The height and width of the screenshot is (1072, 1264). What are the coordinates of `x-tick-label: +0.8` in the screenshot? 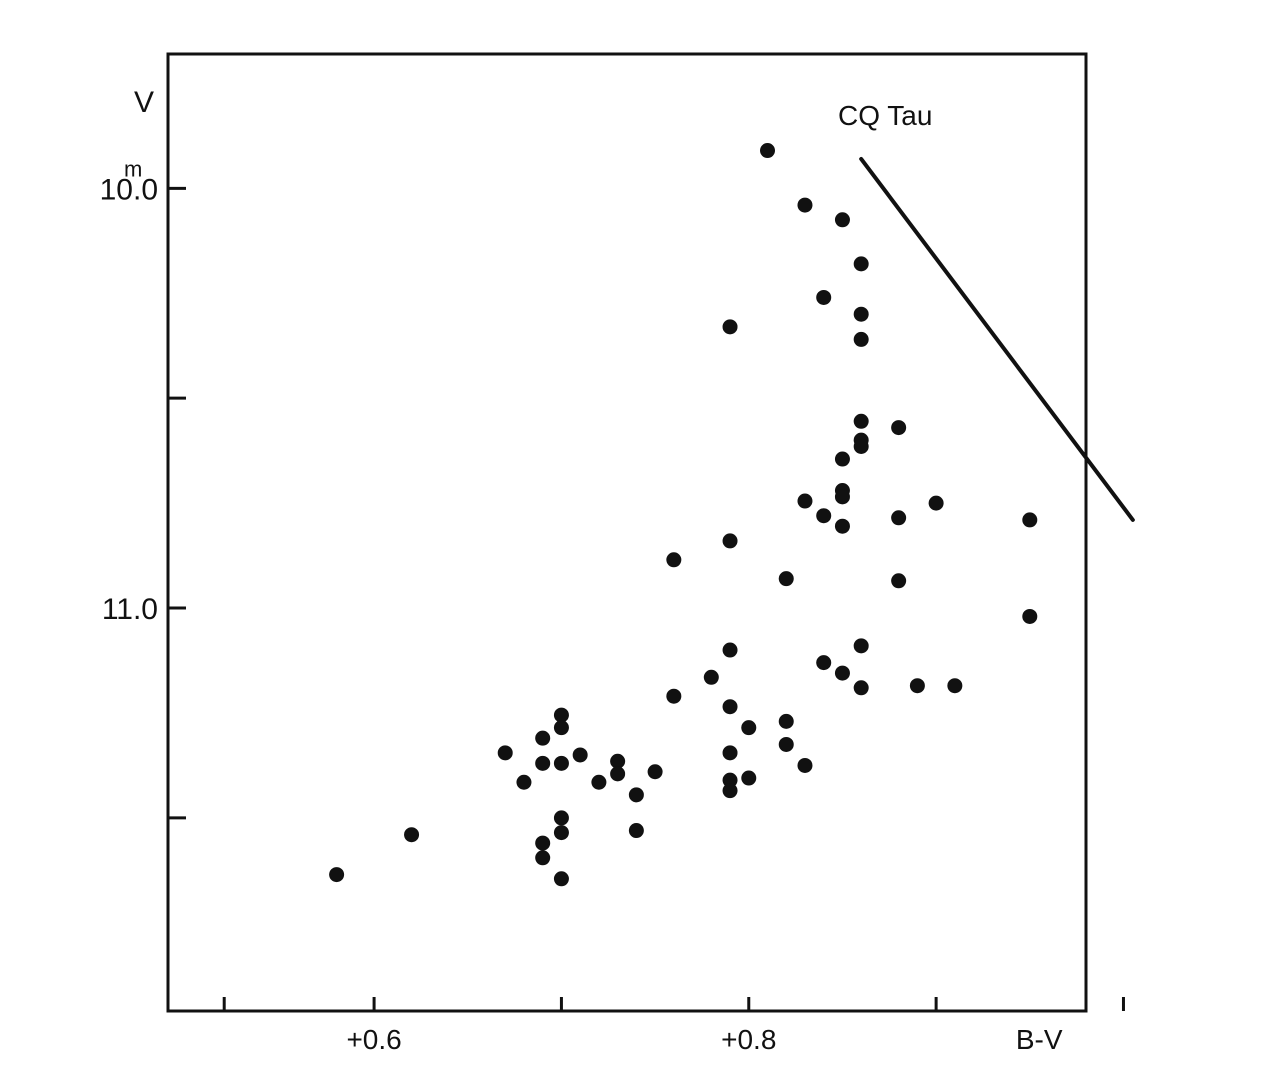 It's located at (748, 1039).